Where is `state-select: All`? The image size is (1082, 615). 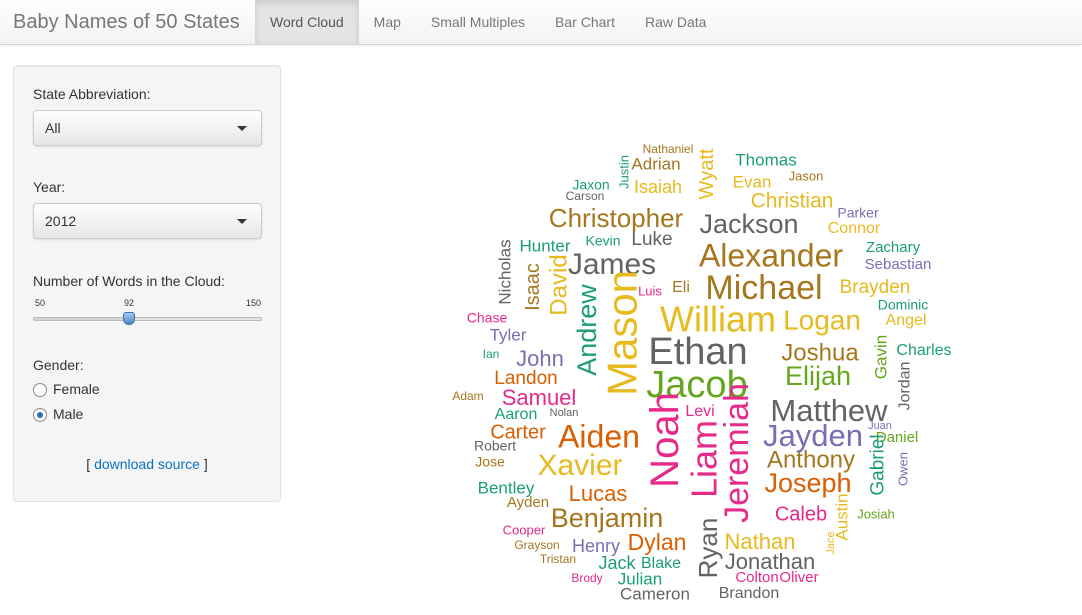
state-select: All is located at coordinates (147, 128).